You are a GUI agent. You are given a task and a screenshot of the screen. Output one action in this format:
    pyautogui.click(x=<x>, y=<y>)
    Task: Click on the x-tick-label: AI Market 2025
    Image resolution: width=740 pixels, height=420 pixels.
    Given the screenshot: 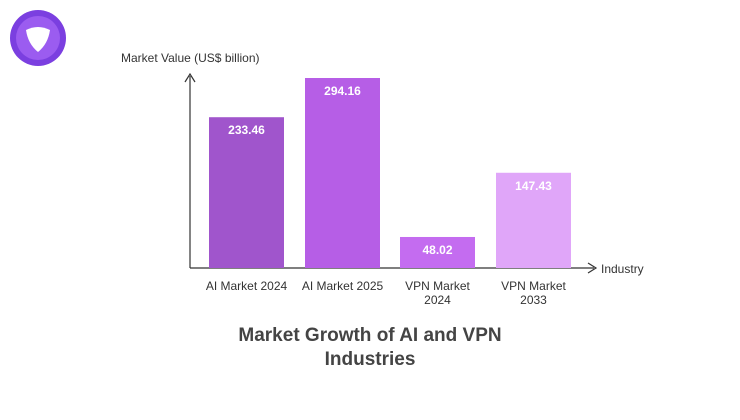 What is the action you would take?
    pyautogui.click(x=342, y=286)
    